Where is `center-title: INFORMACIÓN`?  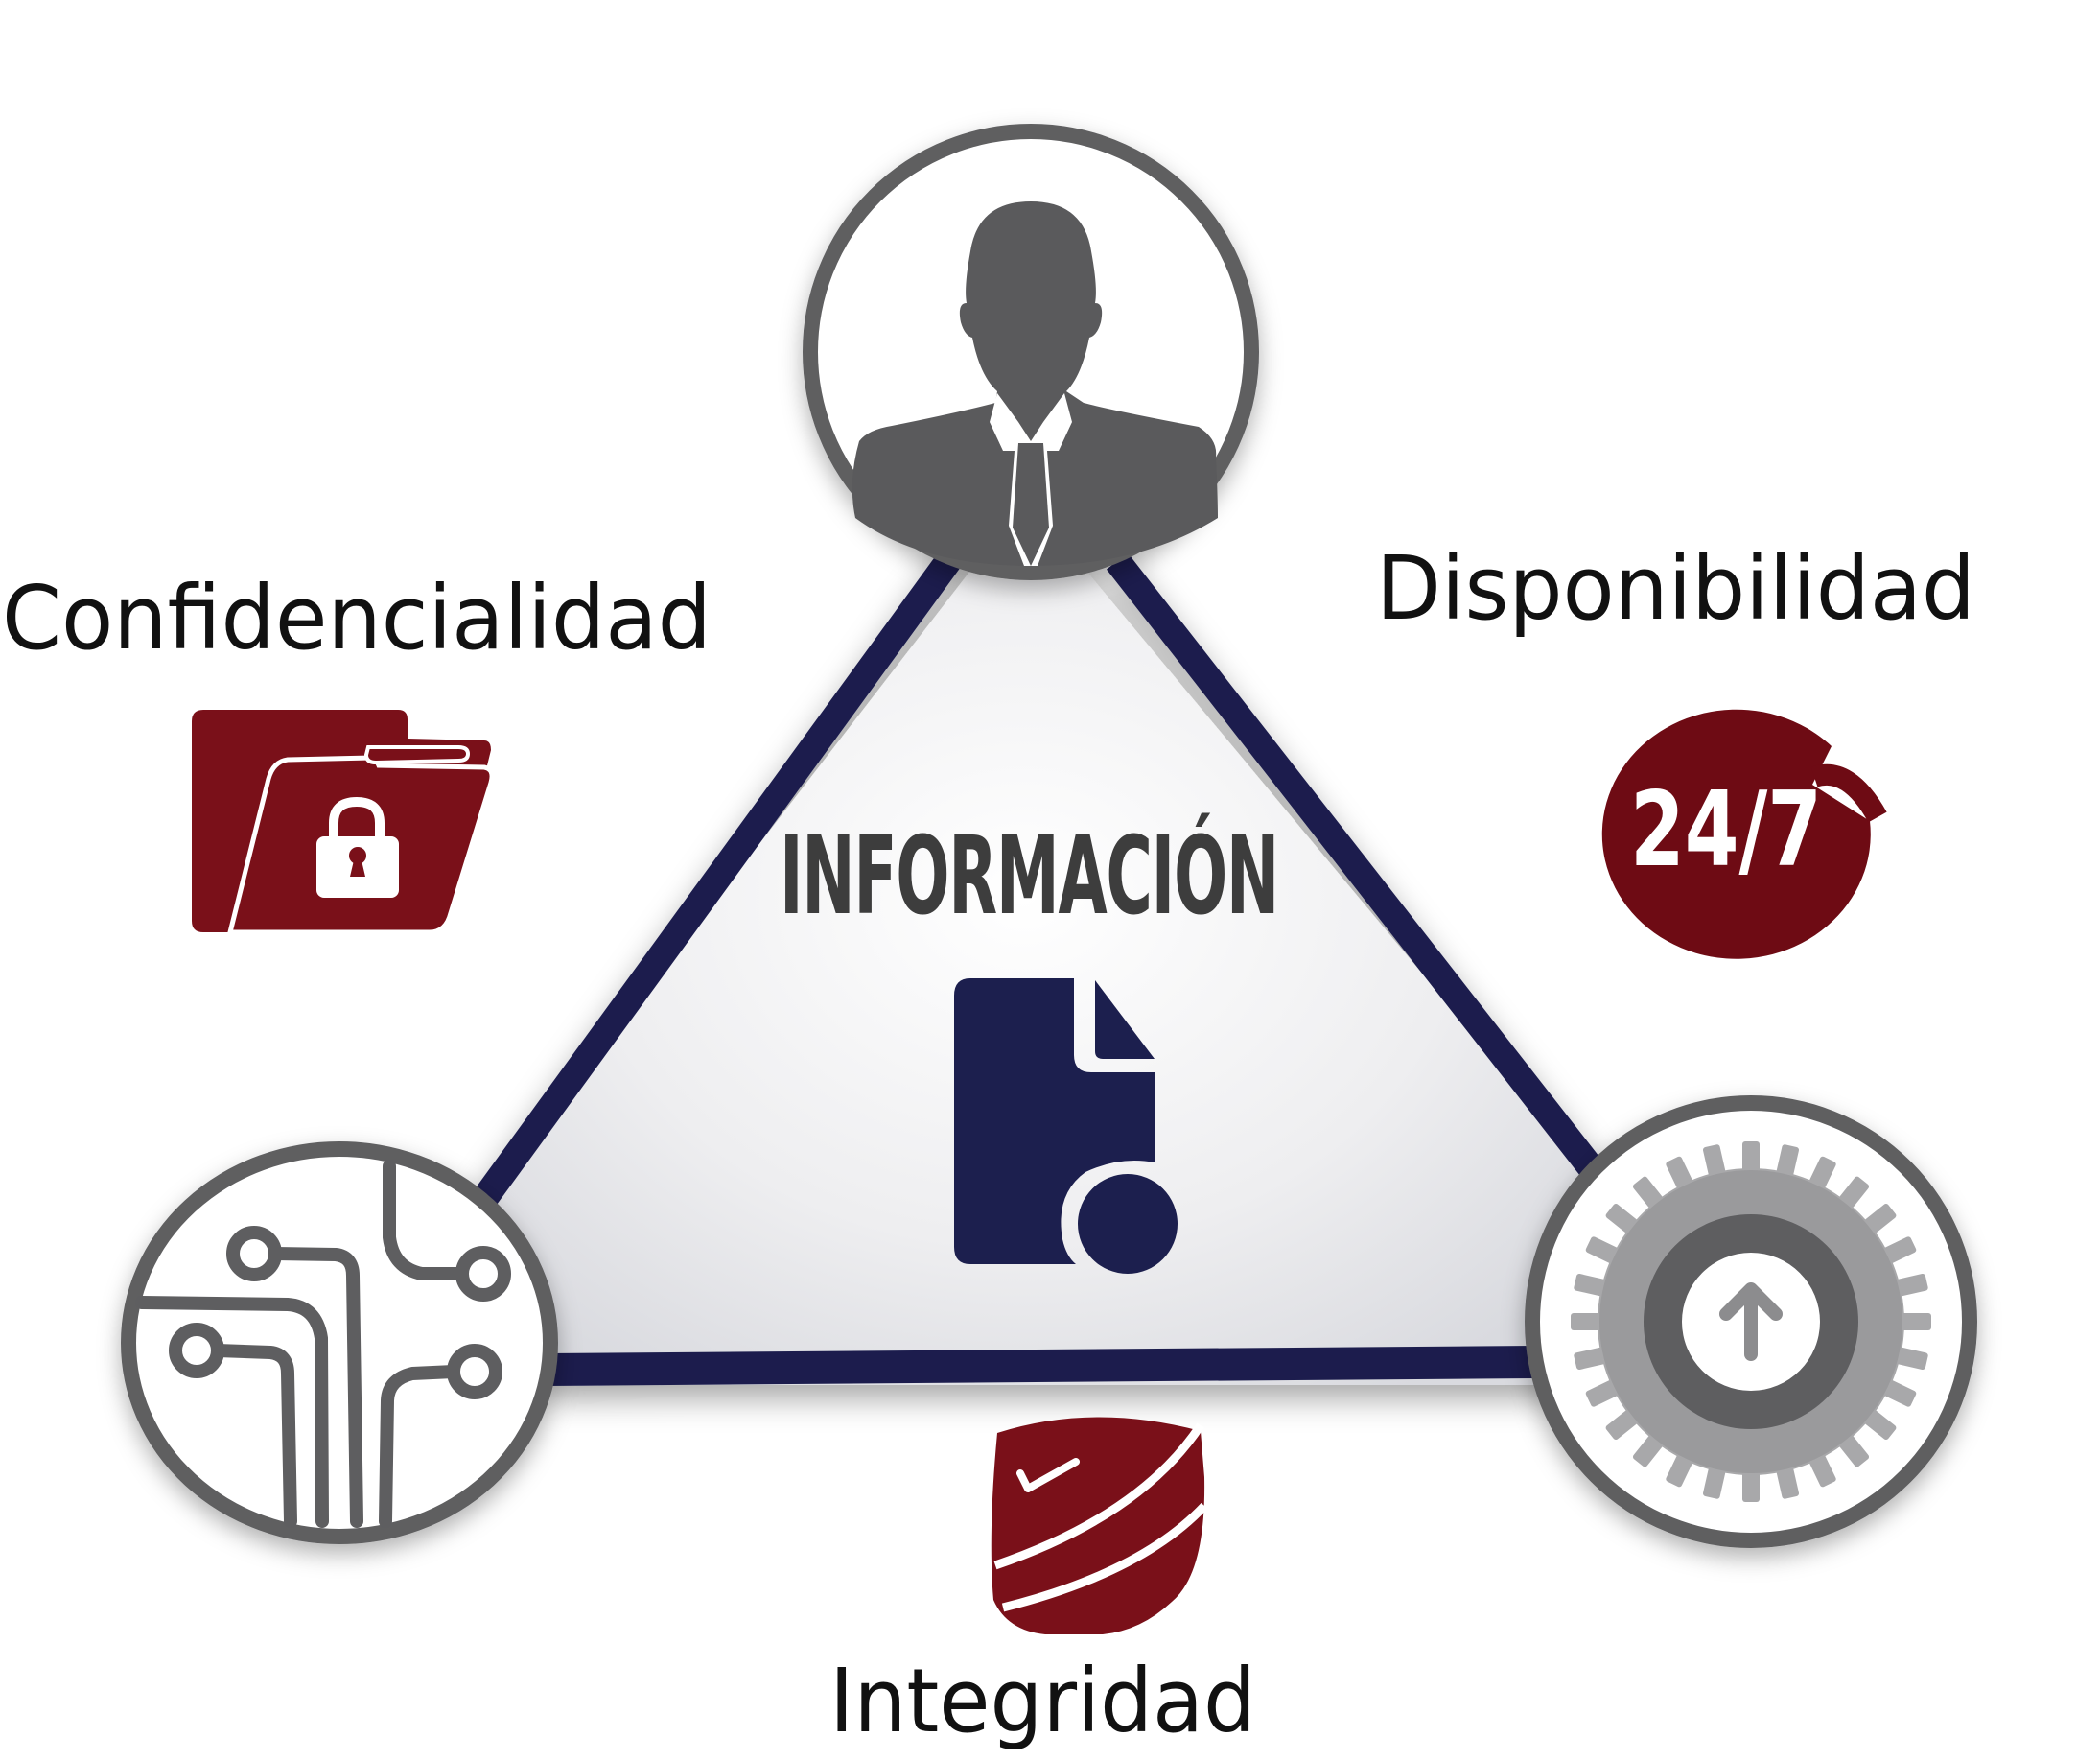 center-title: INFORMACIÓN is located at coordinates (1029, 876).